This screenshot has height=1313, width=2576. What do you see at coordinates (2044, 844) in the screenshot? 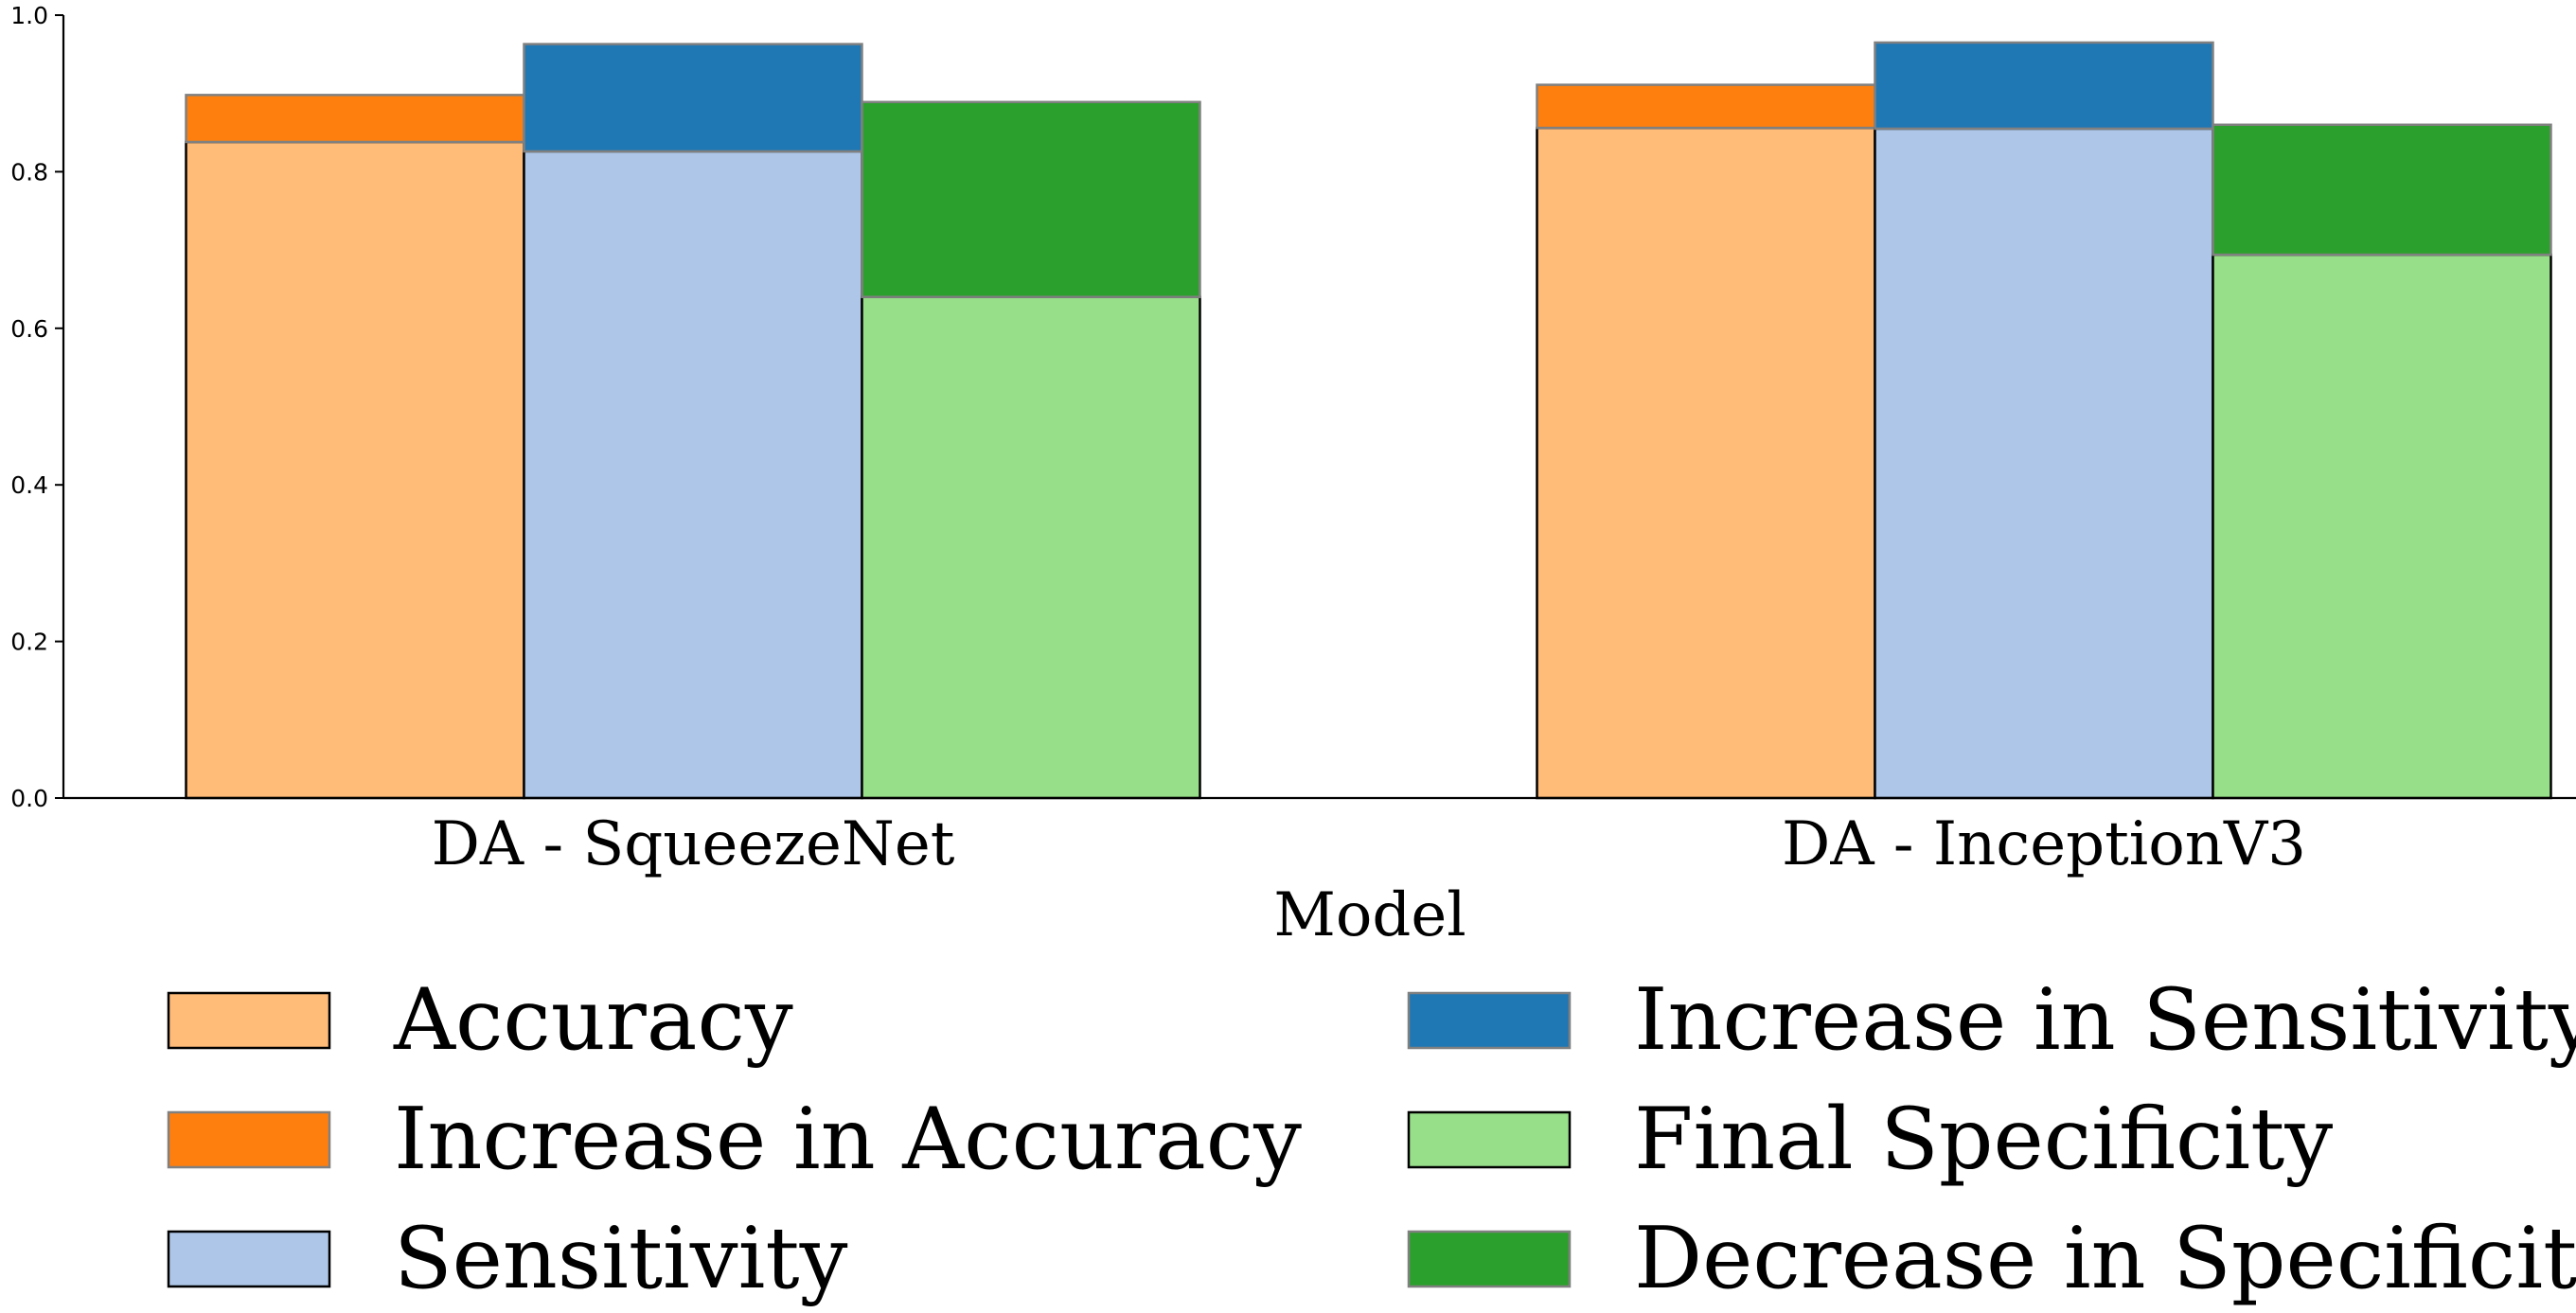
I see `x-tick-label-1: DA - InceptionV3` at bounding box center [2044, 844].